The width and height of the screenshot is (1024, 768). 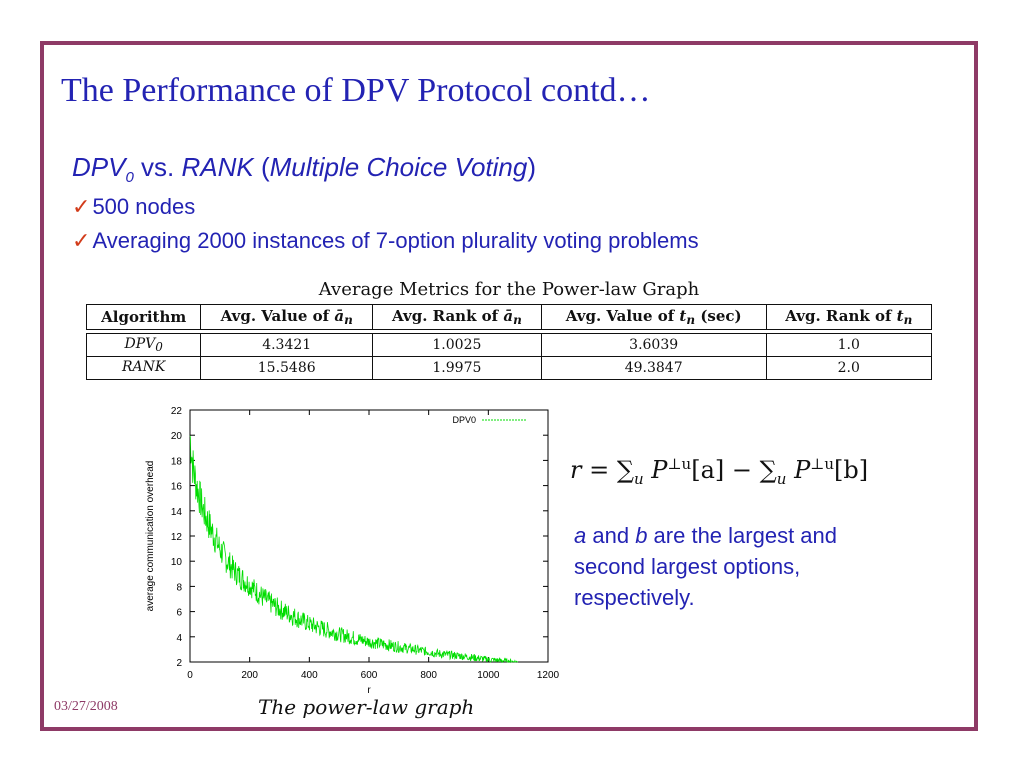 I want to click on x-tick-label: 1000, so click(x=488, y=675).